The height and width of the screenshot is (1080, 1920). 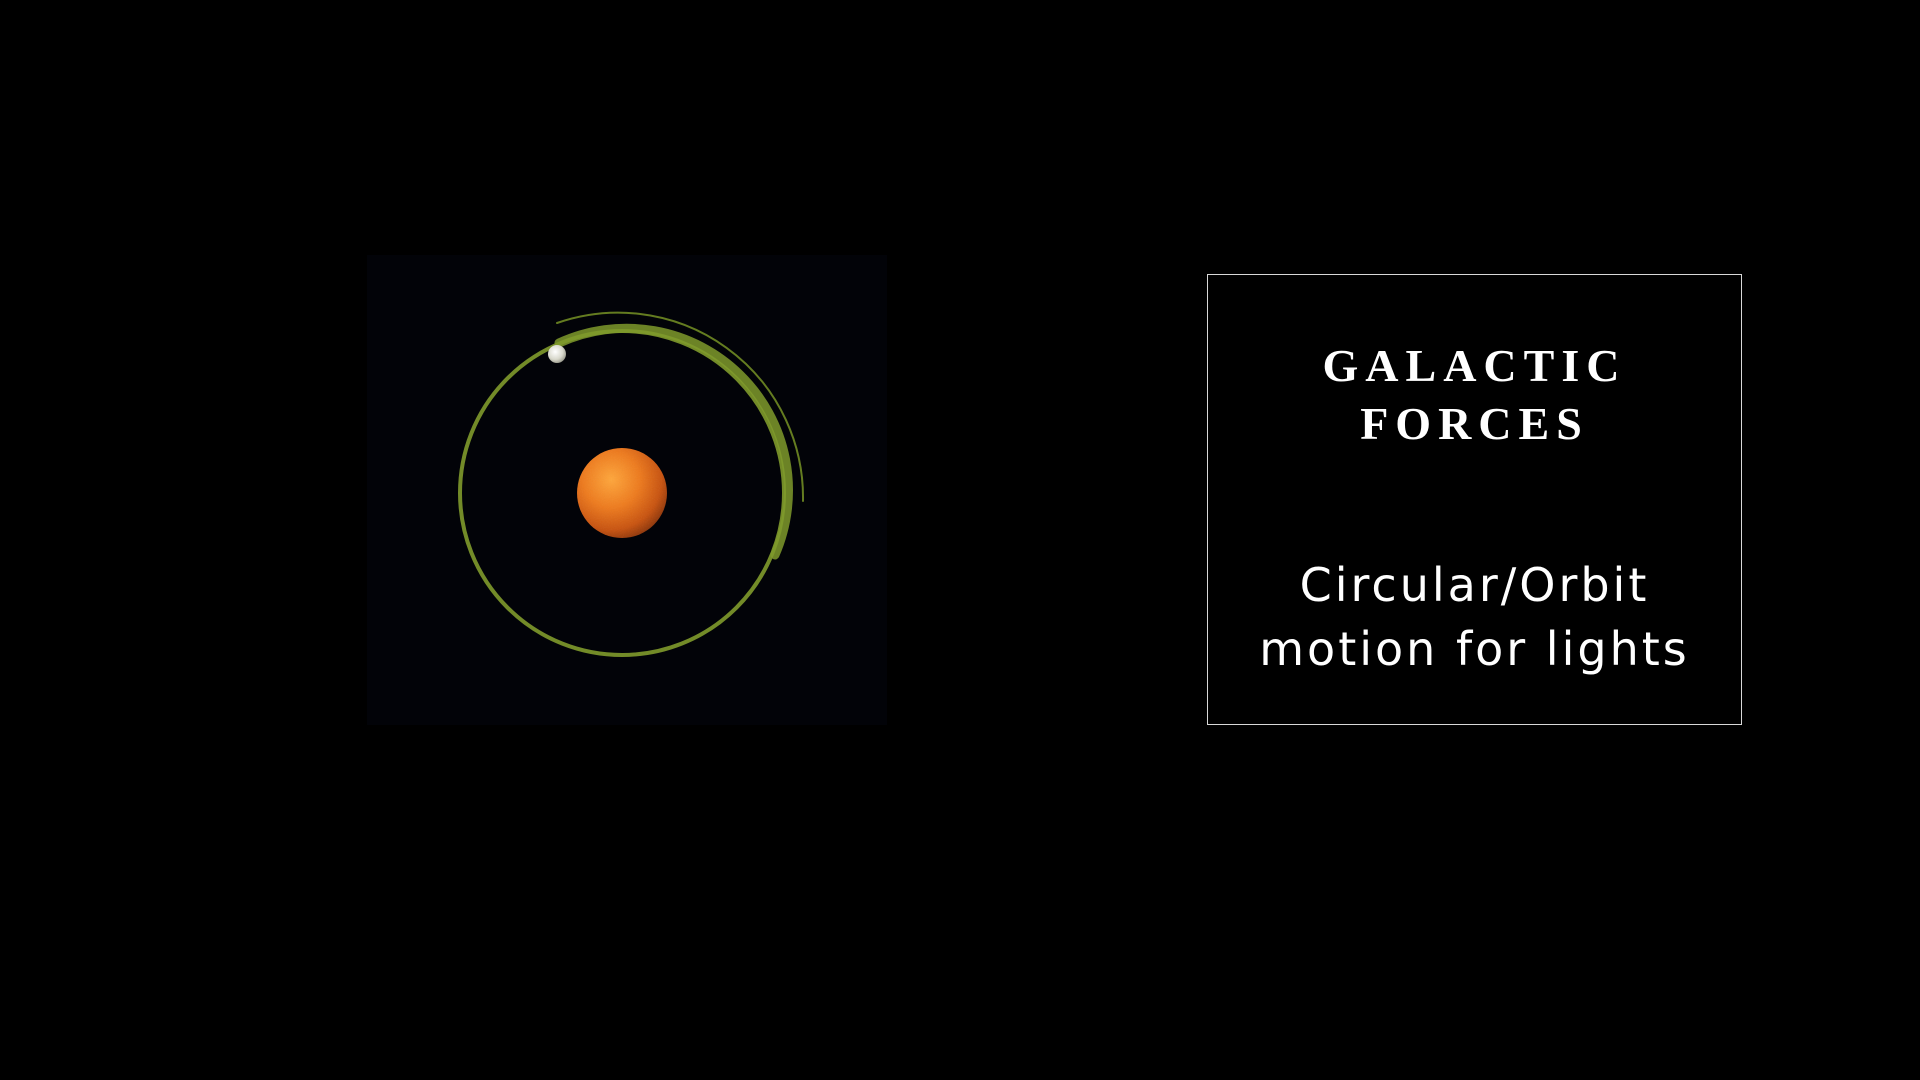 I want to click on title-line-2: FORCES, so click(x=1474, y=423).